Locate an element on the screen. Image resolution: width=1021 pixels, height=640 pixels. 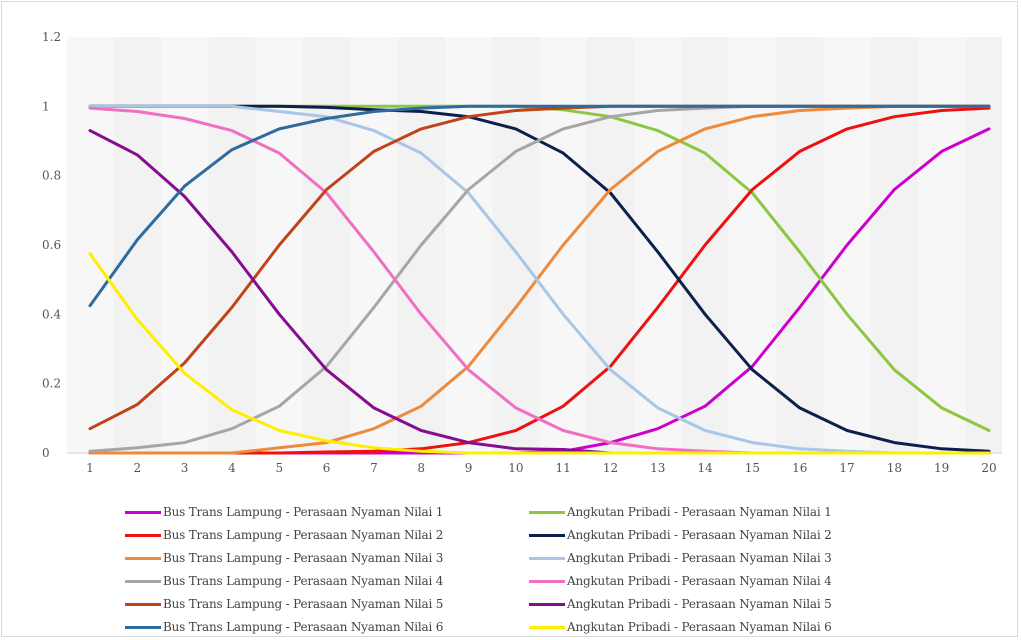
y-tick-label: 0.8 is located at coordinates (51, 176).